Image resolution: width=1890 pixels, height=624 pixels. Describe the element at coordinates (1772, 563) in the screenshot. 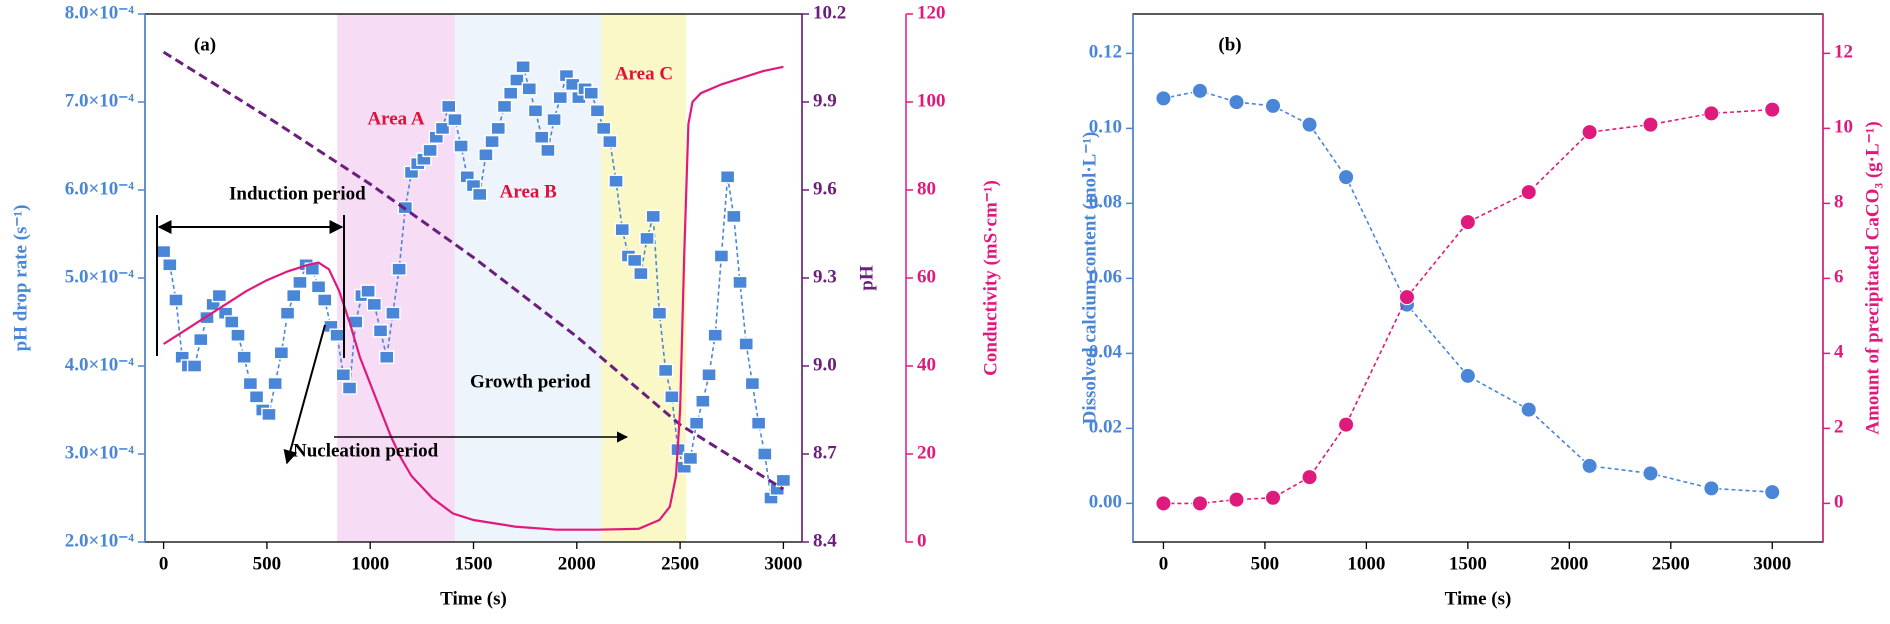

I see `x-tick-label: 3000` at that location.